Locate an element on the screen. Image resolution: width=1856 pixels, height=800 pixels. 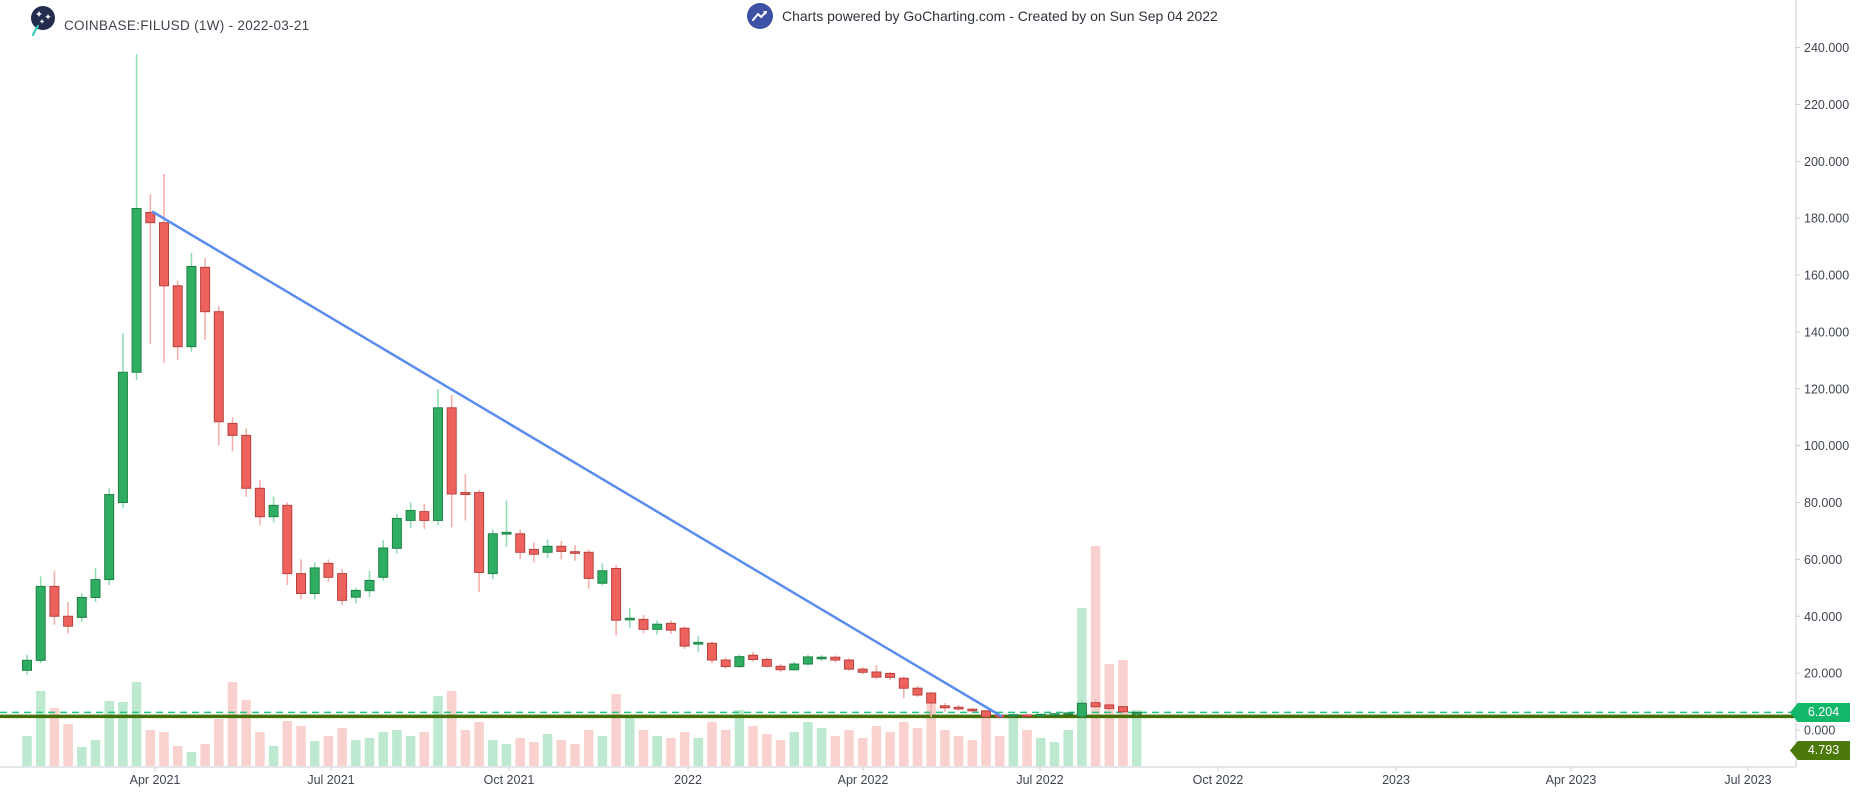
price-tick-label: 80.000 is located at coordinates (1823, 503).